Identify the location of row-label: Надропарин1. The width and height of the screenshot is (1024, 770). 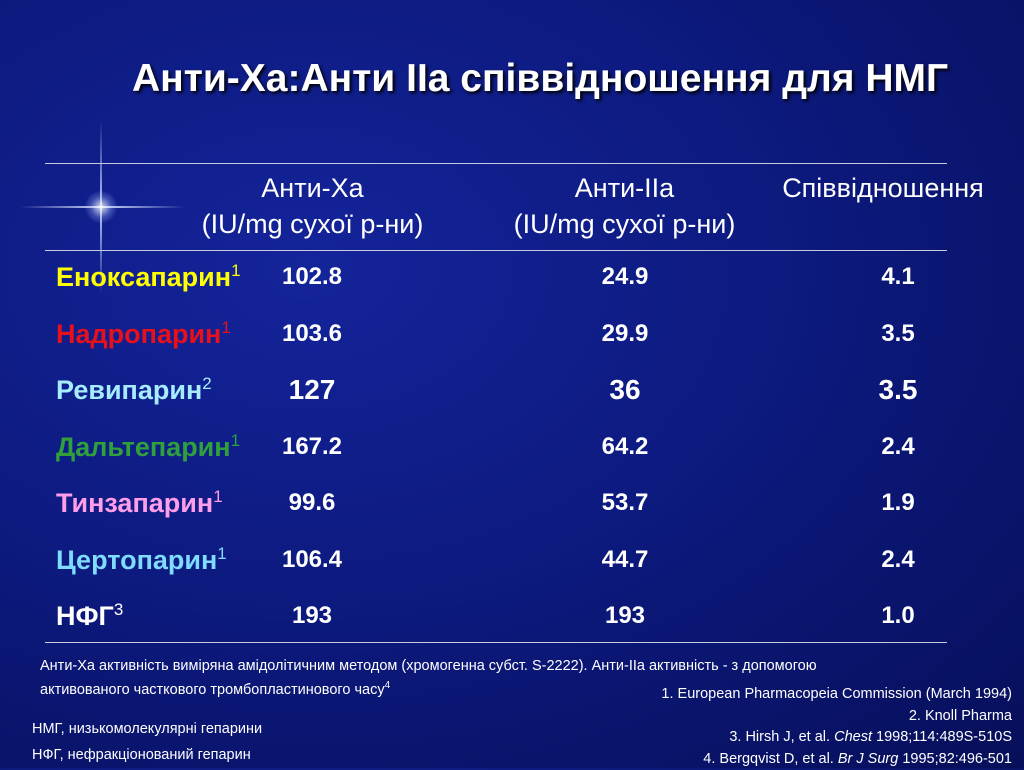
(143, 334).